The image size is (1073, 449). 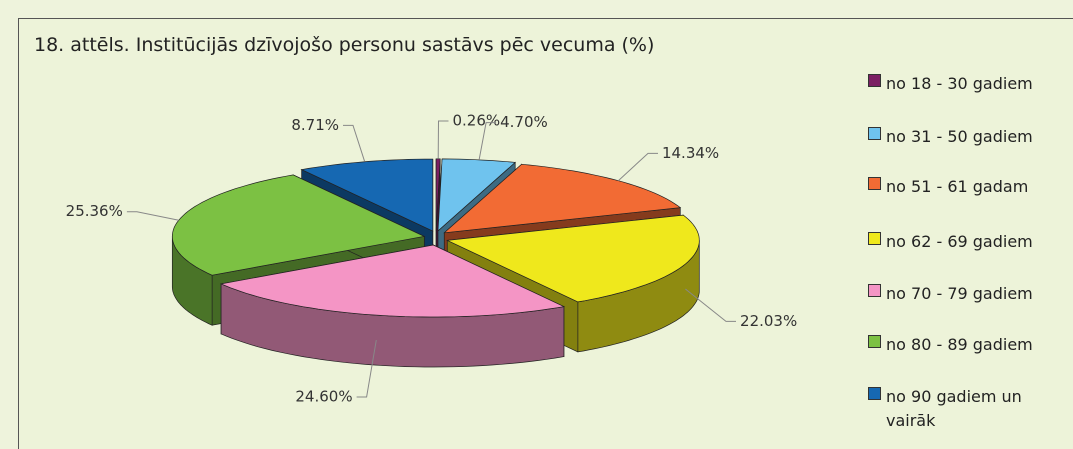 I want to click on legend-label: no 18 - 30 gadiem, so click(x=959, y=83).